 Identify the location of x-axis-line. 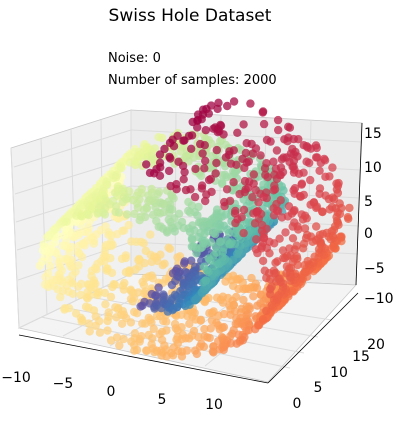
(143, 359).